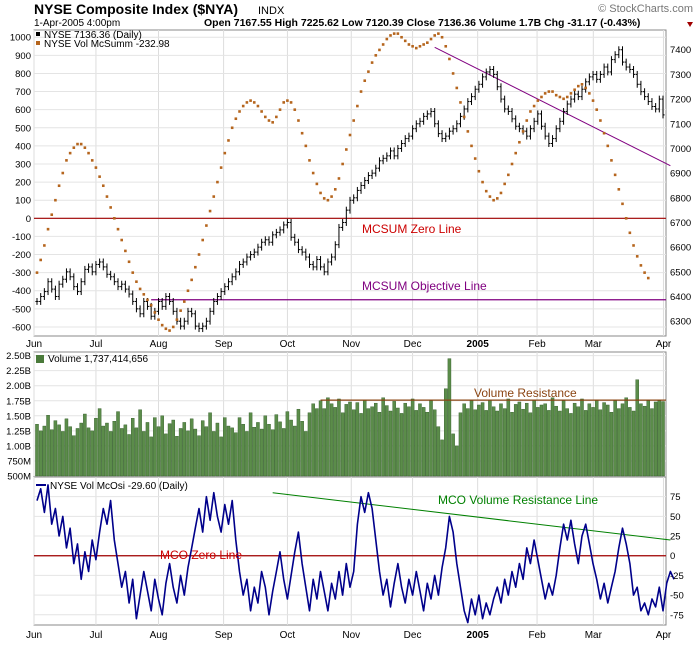 This screenshot has width=700, height=655. Describe the element at coordinates (351, 635) in the screenshot. I see `oscillator-x-tick-label: Nov` at that location.